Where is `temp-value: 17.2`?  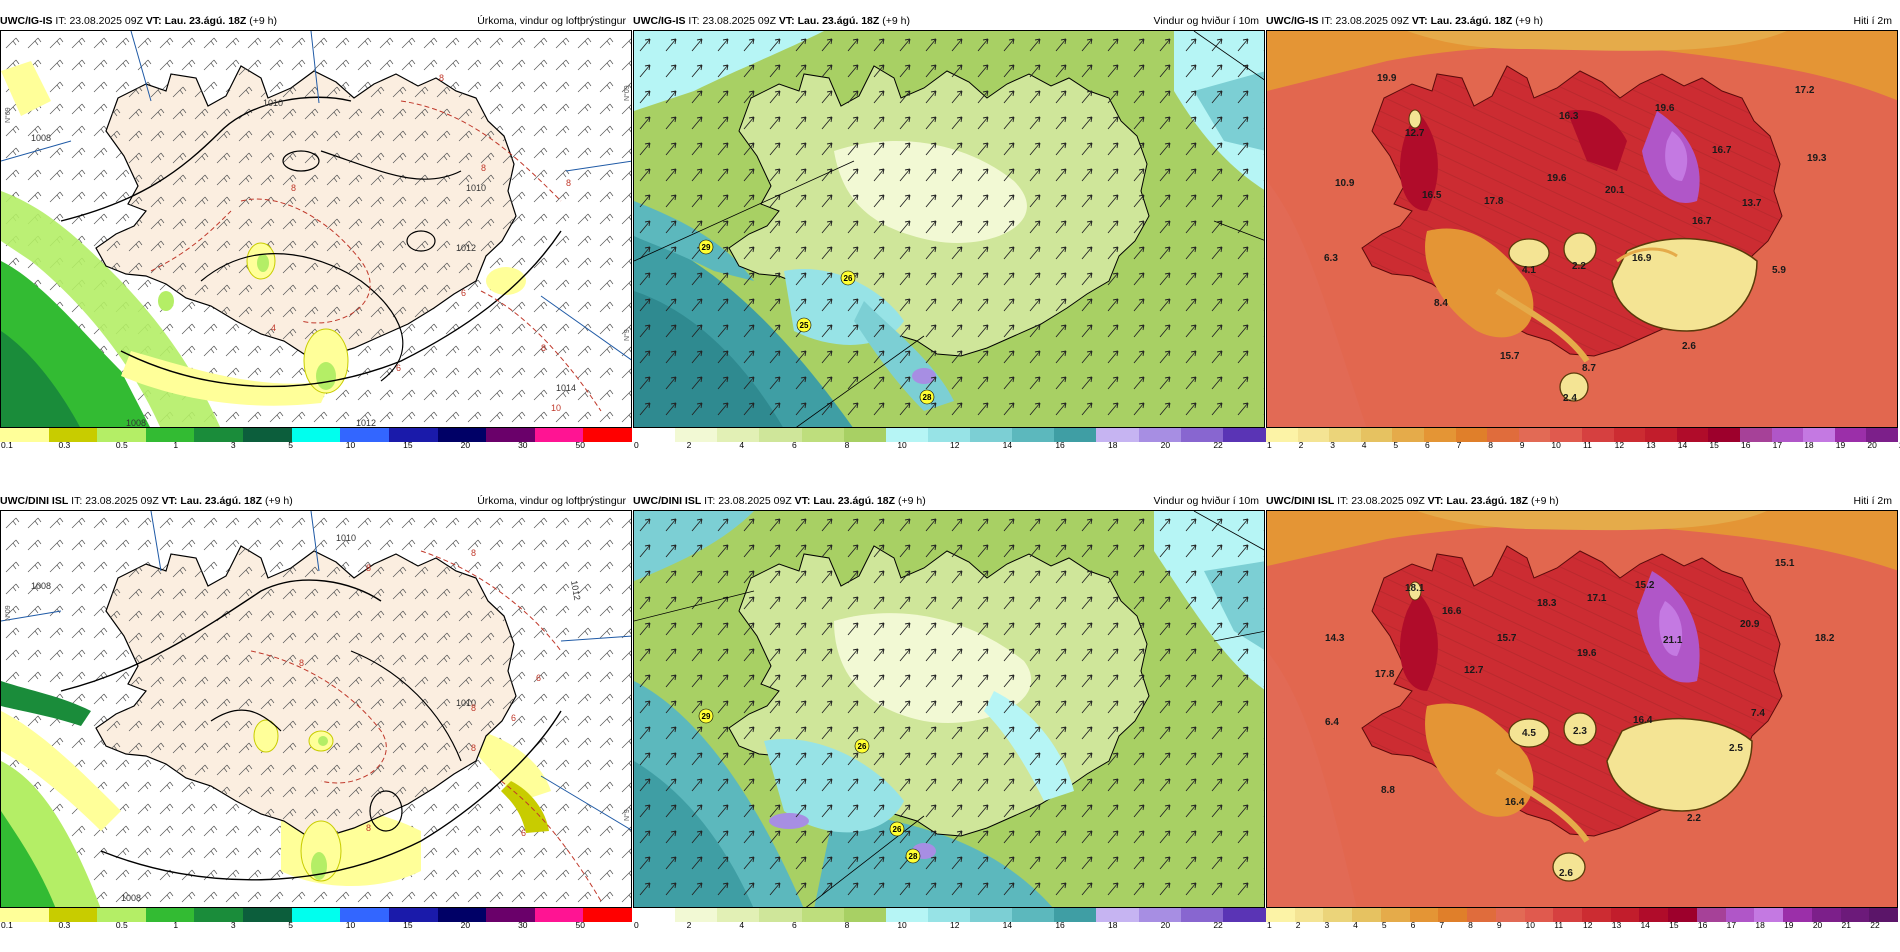 temp-value: 17.2 is located at coordinates (1805, 90).